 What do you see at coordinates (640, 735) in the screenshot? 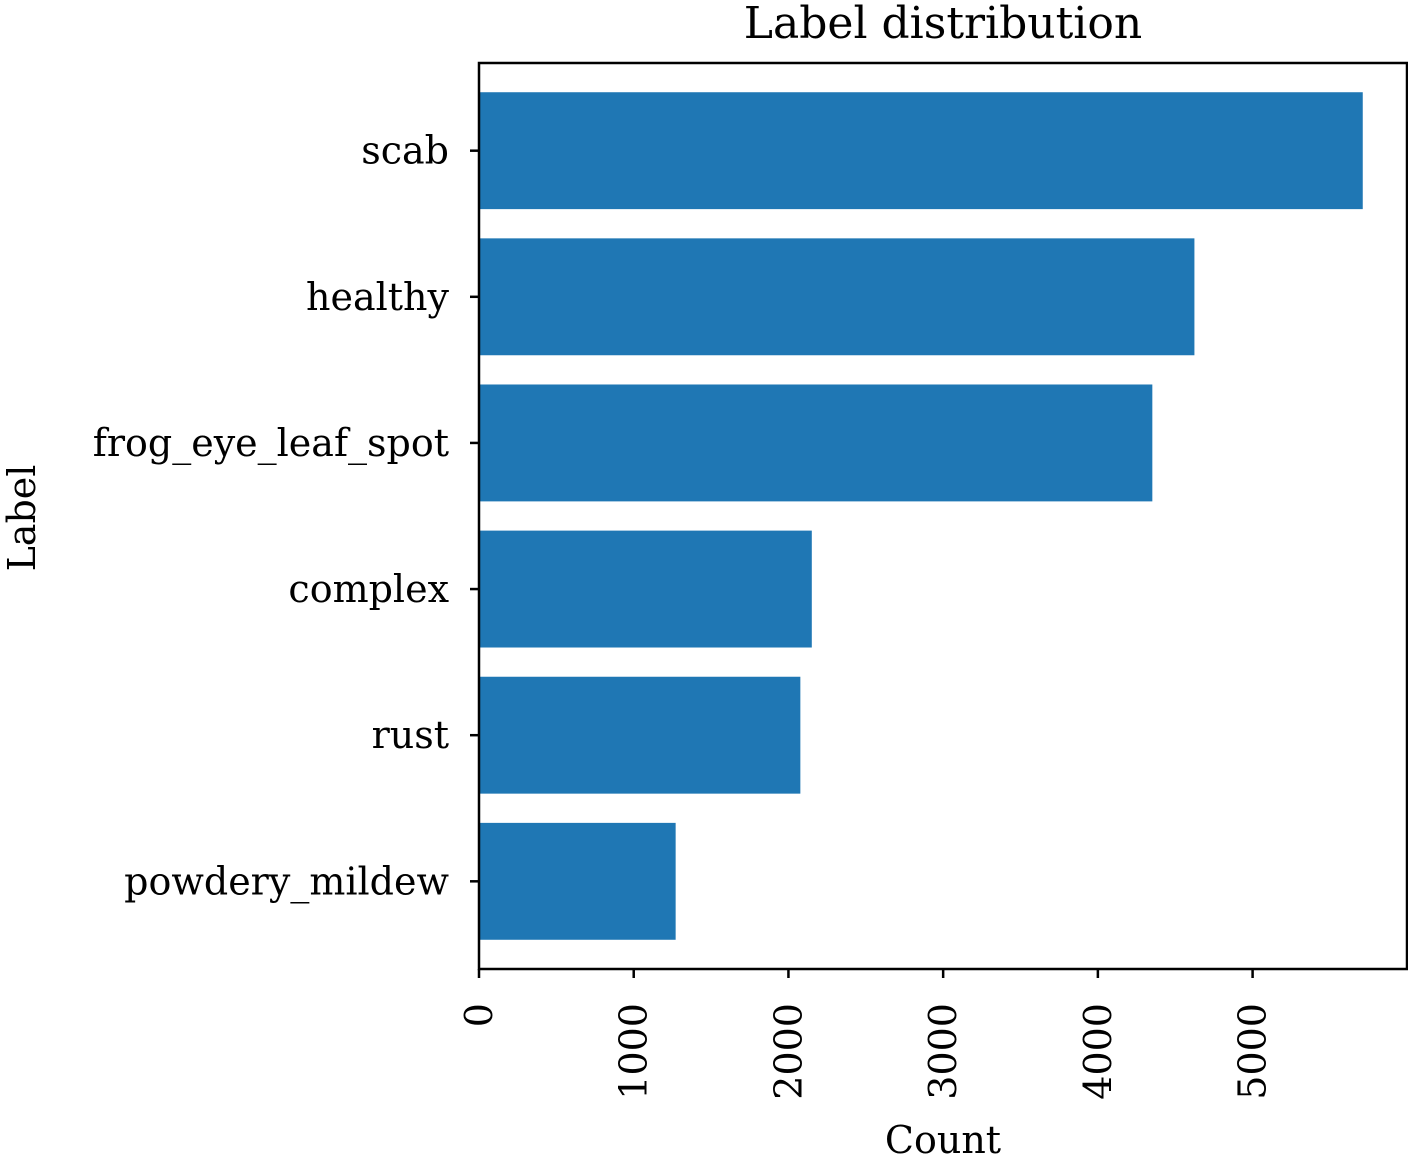
I see `bar-rust` at bounding box center [640, 735].